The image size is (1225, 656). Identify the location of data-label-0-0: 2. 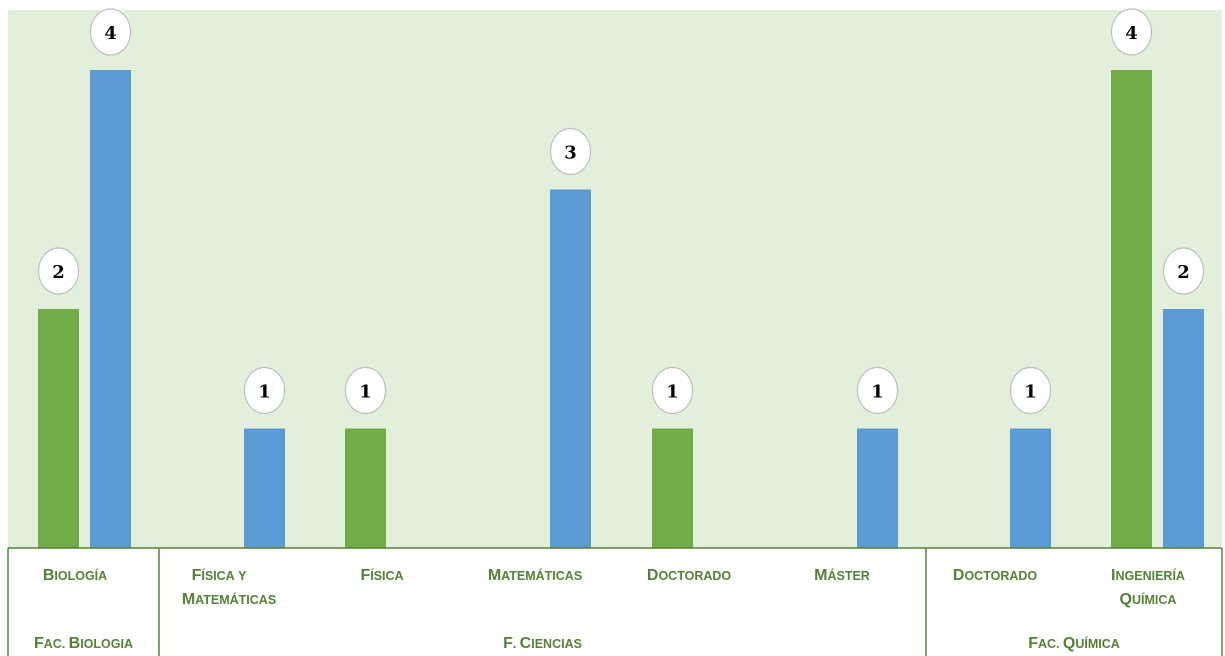
(58, 272).